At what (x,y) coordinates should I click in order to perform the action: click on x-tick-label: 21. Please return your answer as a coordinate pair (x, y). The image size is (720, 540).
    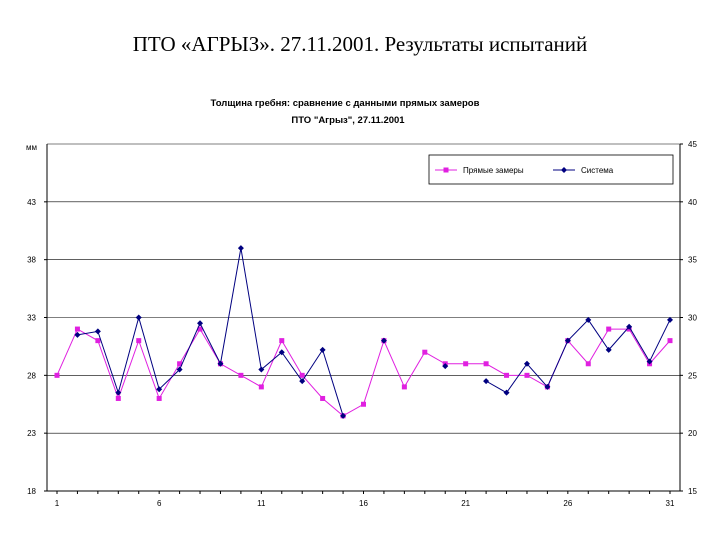
    Looking at the image, I should click on (465, 503).